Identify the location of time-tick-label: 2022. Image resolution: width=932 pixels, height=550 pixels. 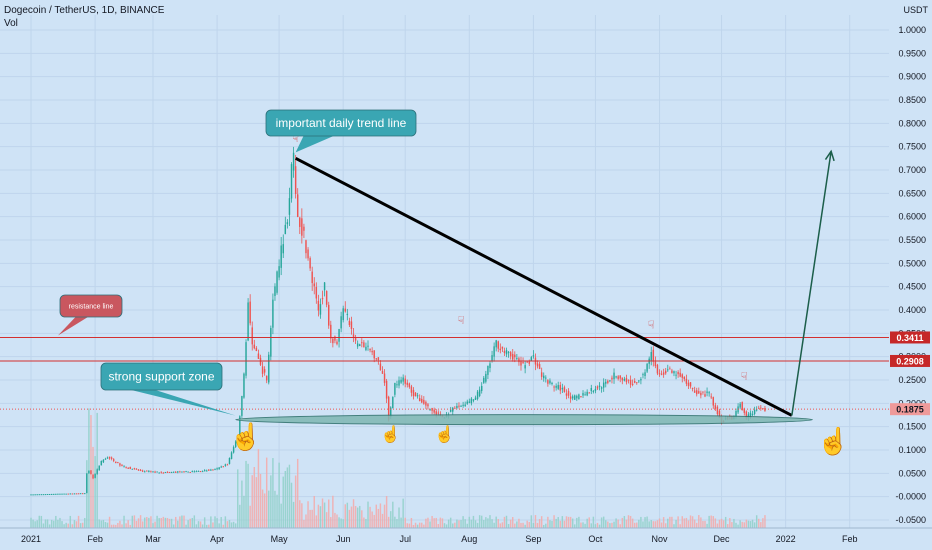
(786, 539).